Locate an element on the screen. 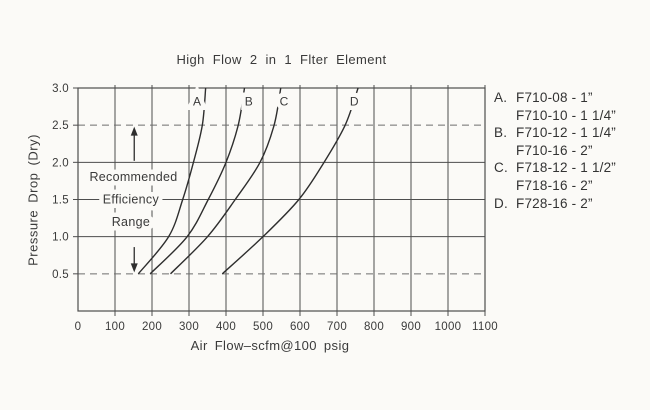  legend-item-letter: B. is located at coordinates (501, 133).